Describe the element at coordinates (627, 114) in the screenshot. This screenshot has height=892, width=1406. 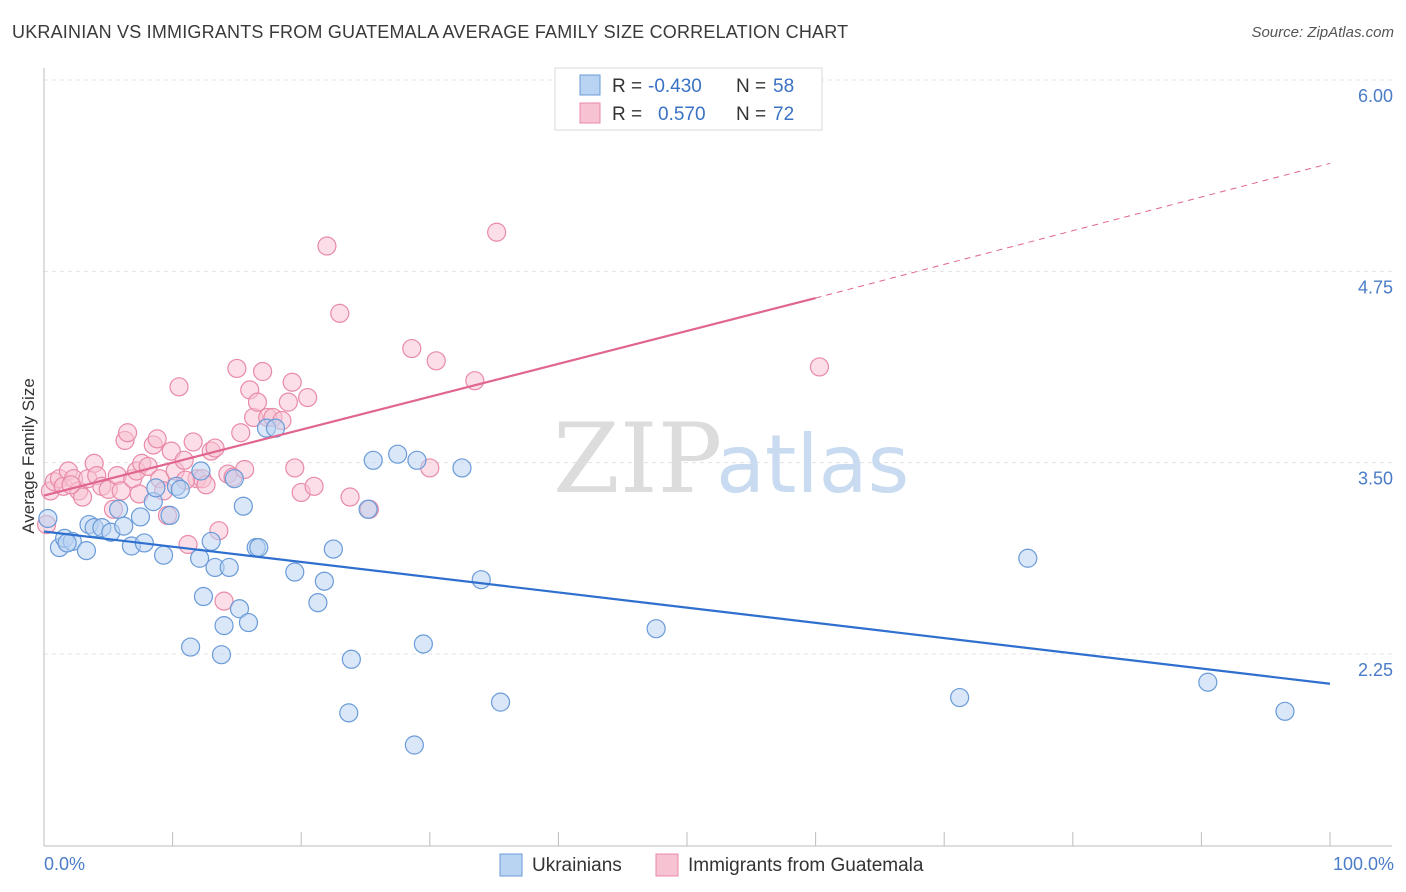
I see `legend-r-label-pink: R =` at that location.